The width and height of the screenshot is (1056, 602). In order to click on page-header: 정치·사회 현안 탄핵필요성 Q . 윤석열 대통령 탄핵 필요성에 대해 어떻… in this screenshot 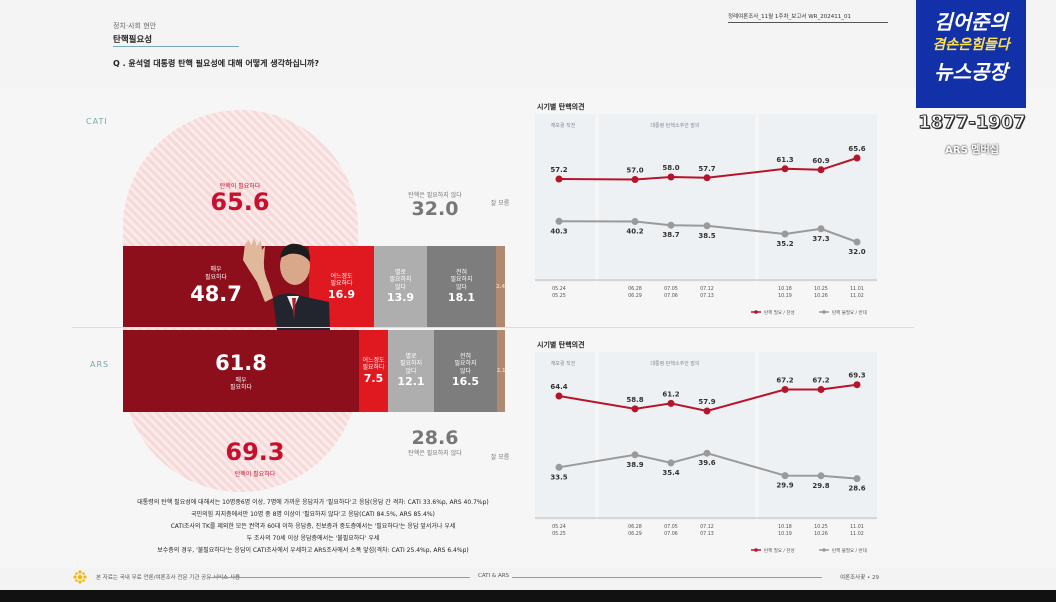, I will do `click(528, 44)`.